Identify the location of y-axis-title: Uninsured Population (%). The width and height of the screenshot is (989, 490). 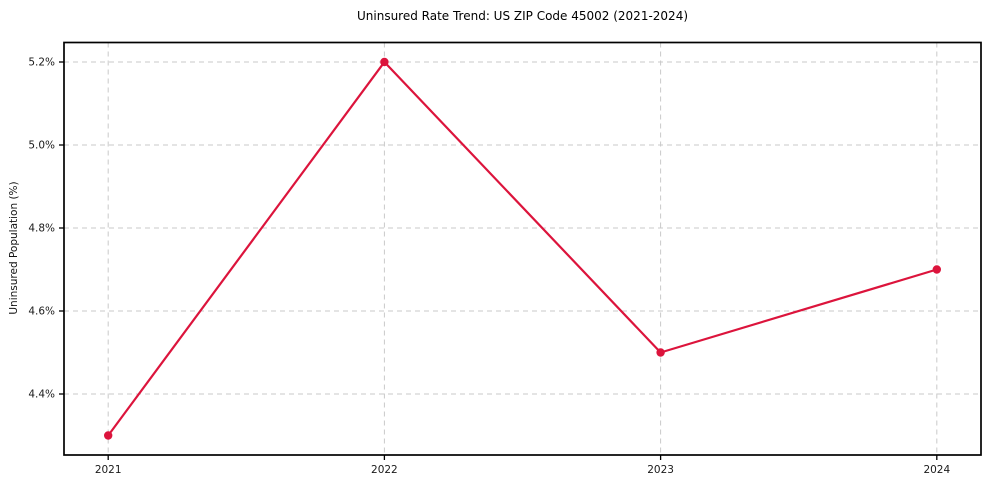
(14, 248).